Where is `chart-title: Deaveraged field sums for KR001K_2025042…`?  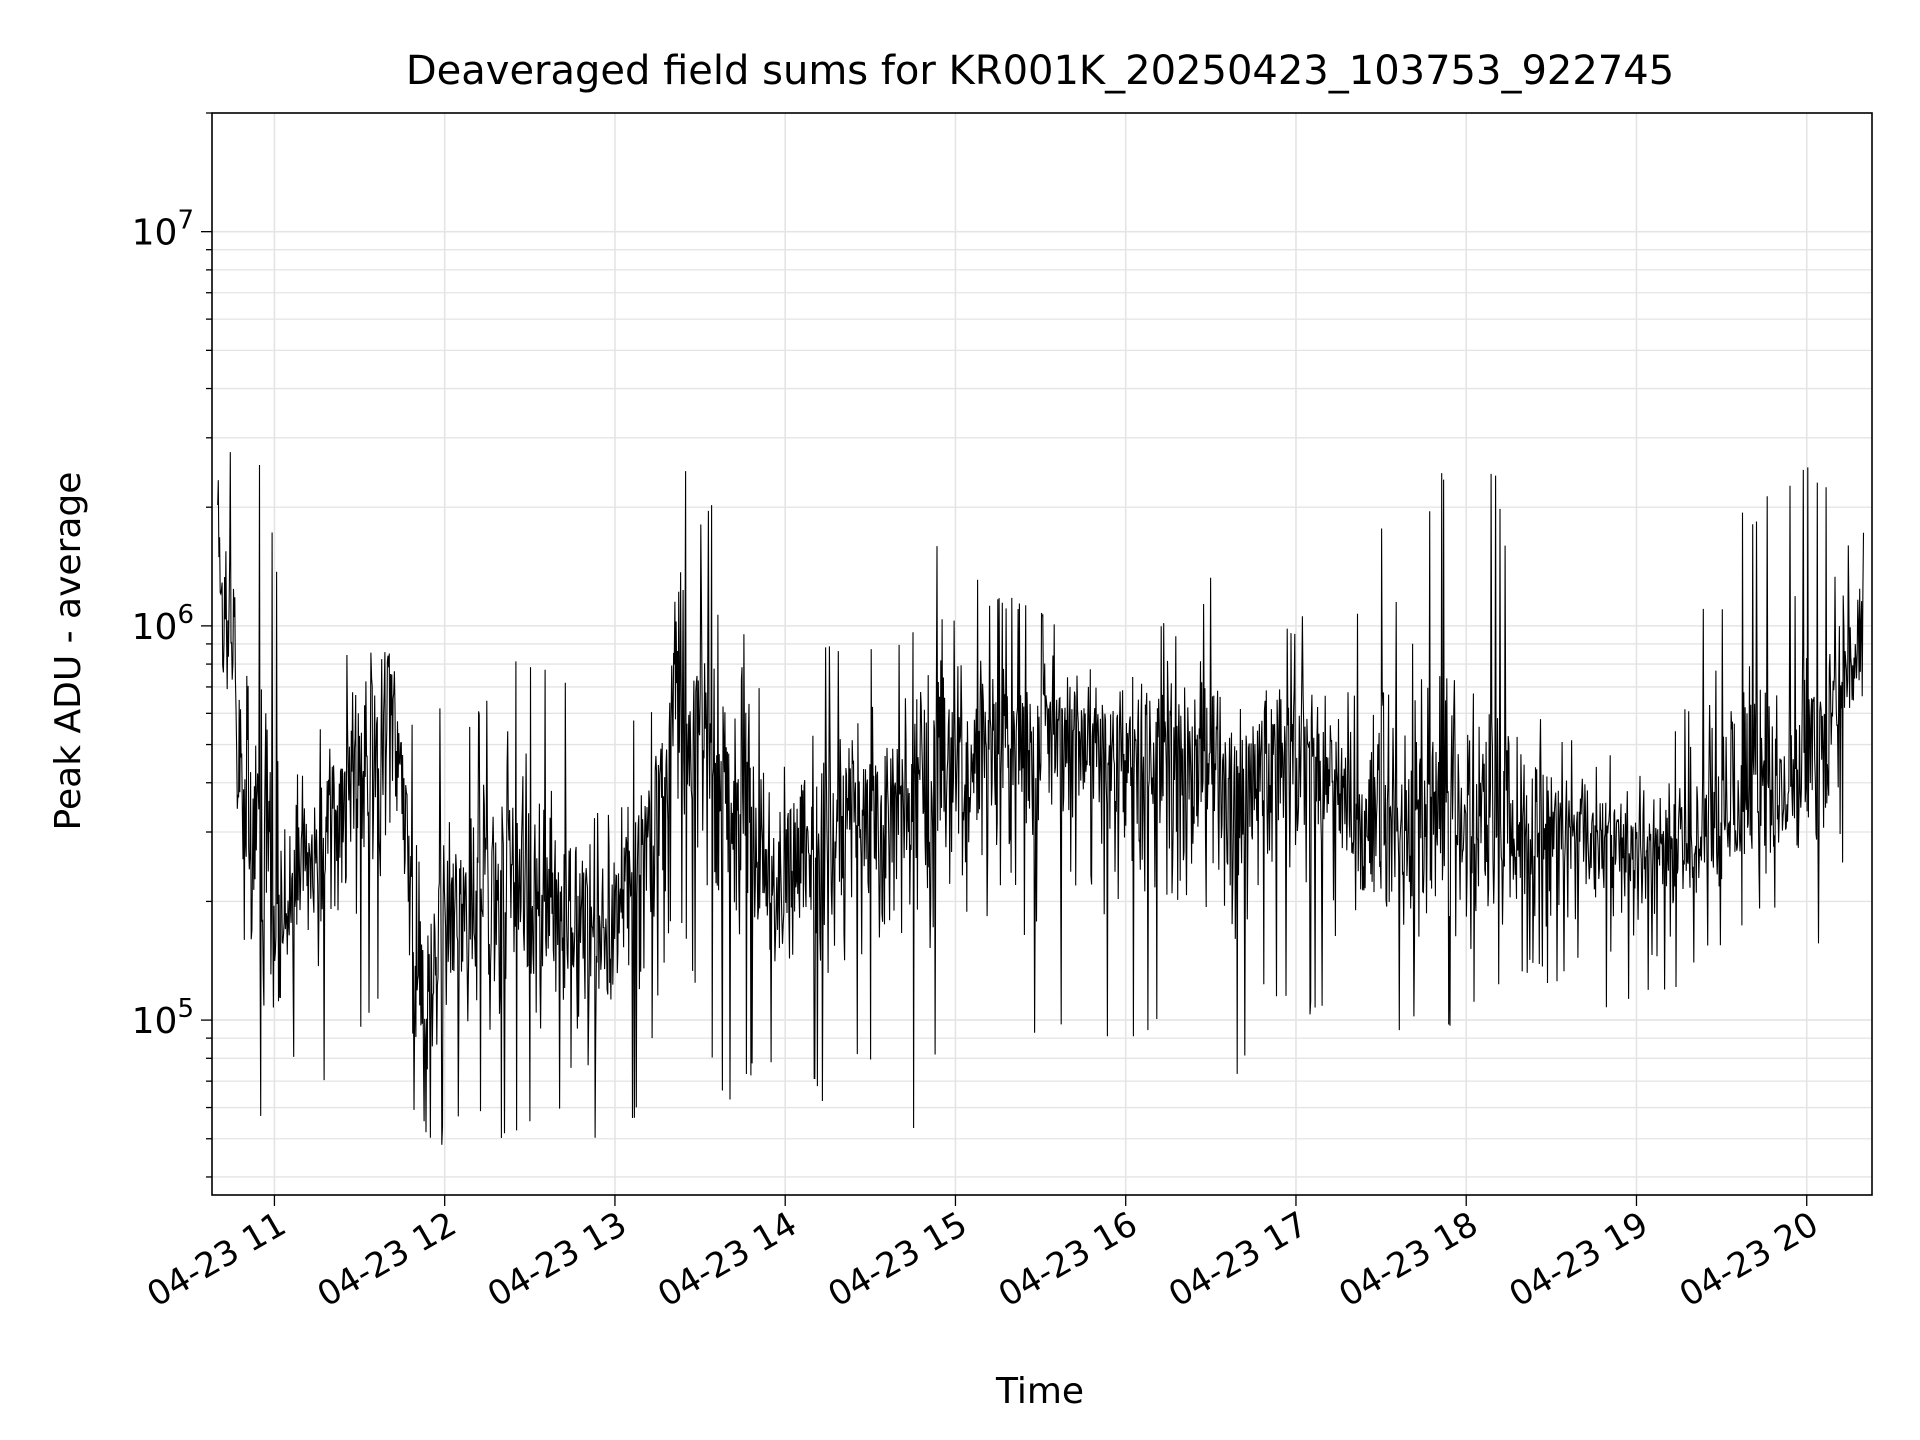
chart-title: Deaveraged field sums for KR001K_2025042… is located at coordinates (1040, 71).